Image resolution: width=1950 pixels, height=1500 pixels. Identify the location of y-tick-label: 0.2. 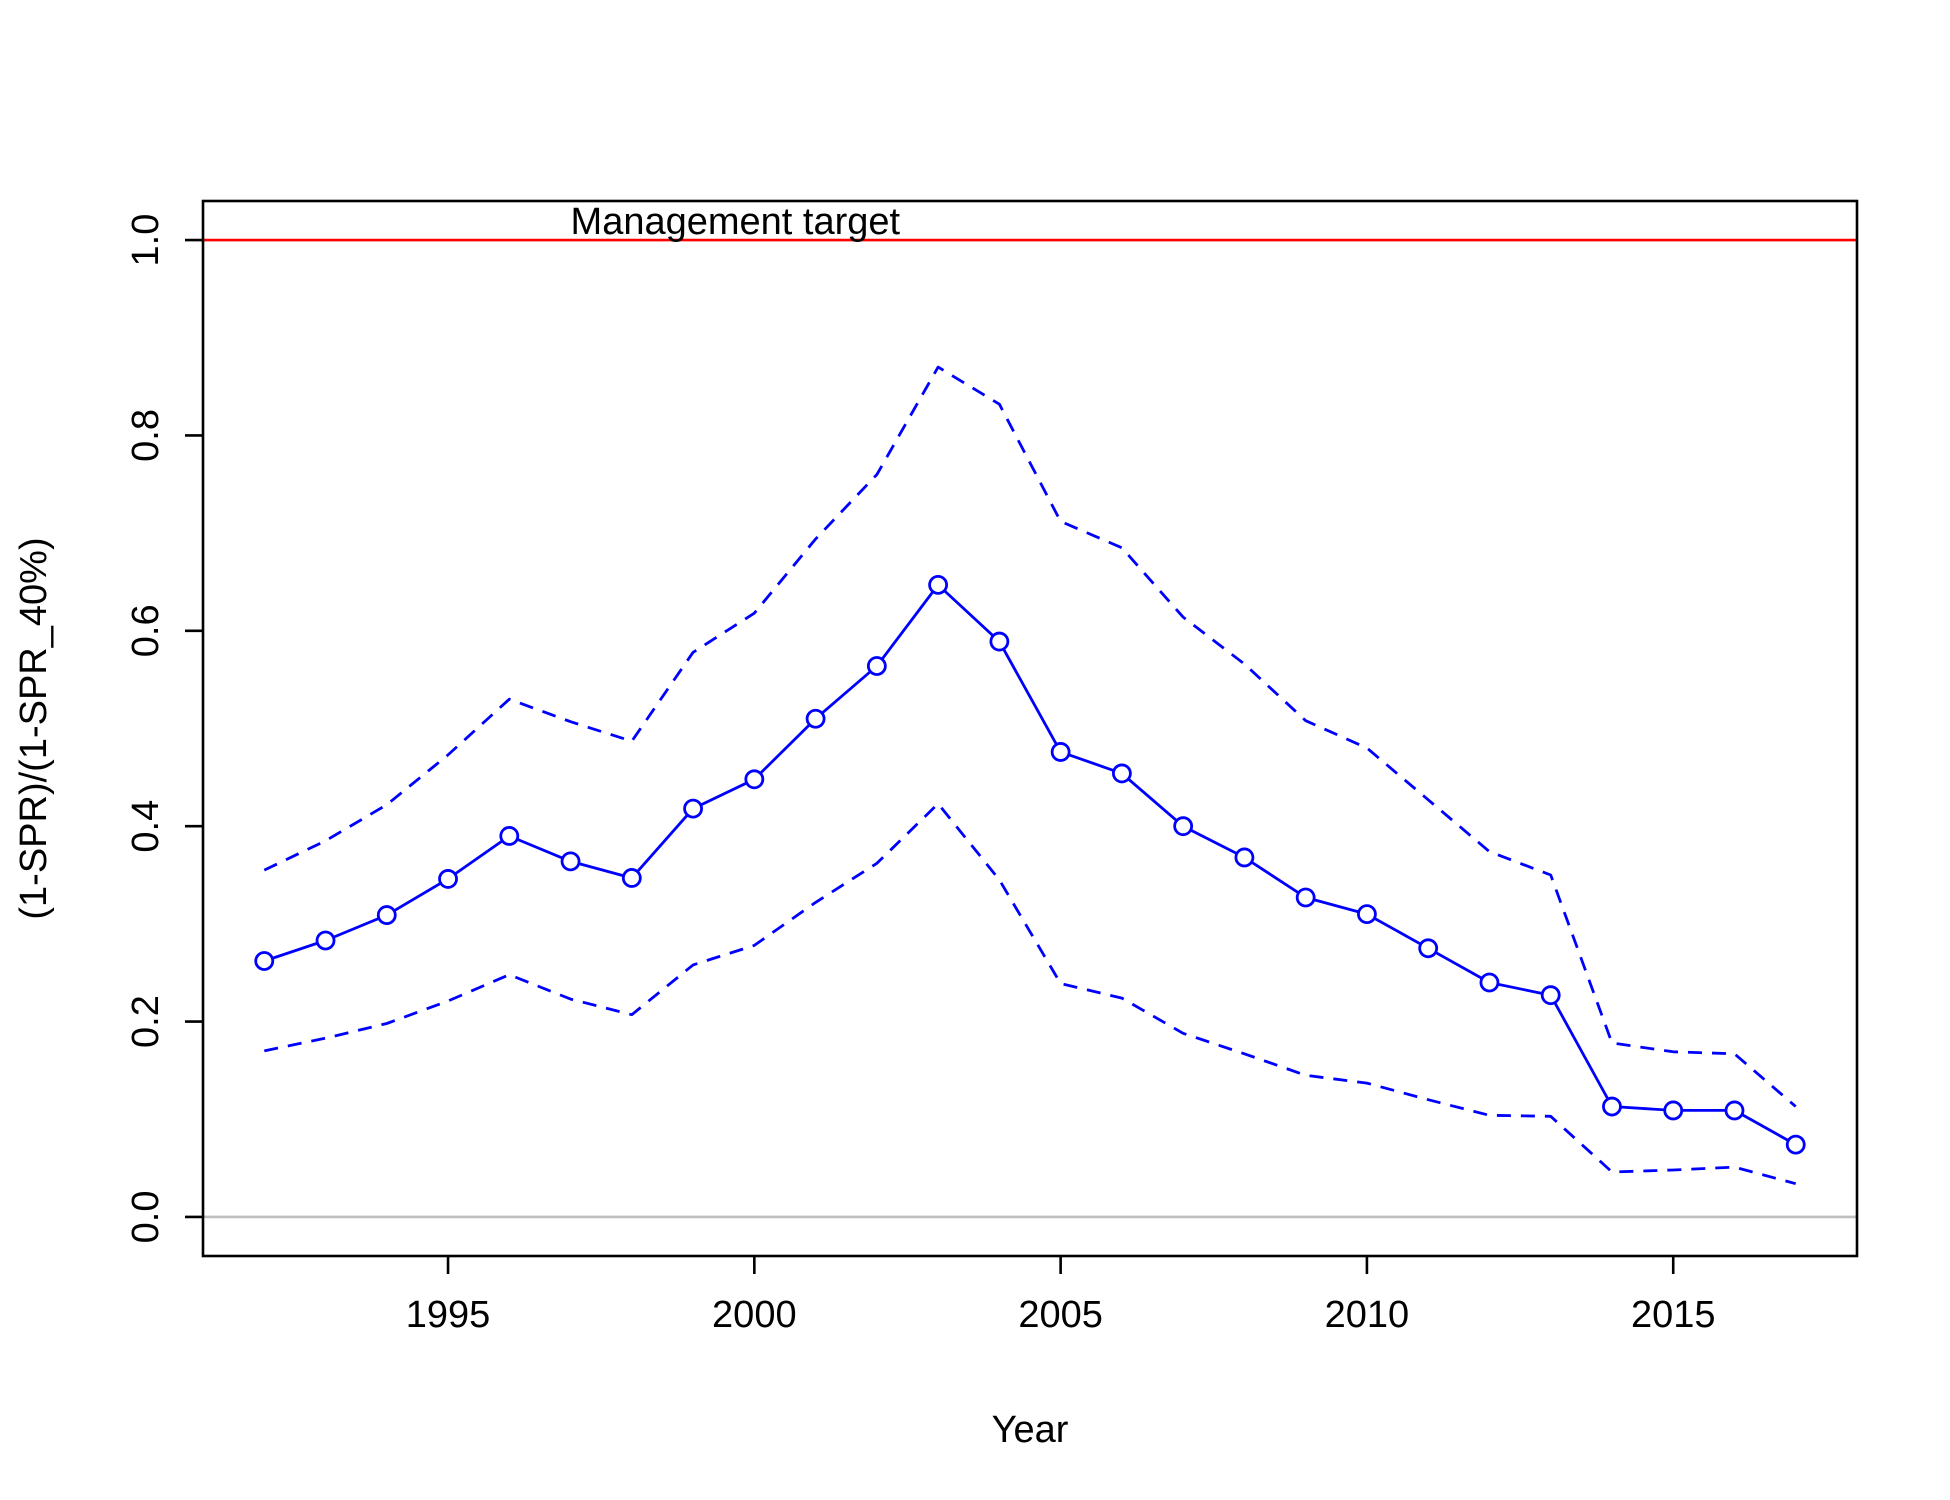
(146, 1021).